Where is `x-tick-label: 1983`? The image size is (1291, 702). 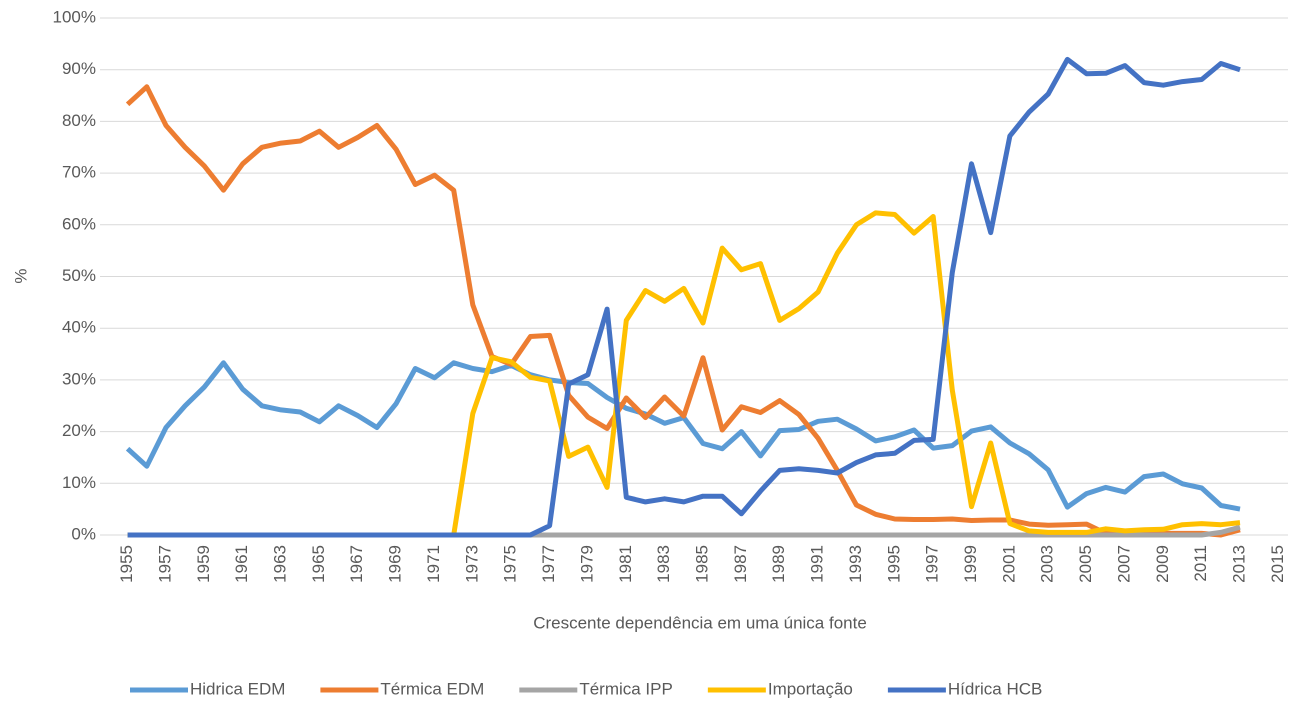
x-tick-label: 1983 is located at coordinates (663, 564).